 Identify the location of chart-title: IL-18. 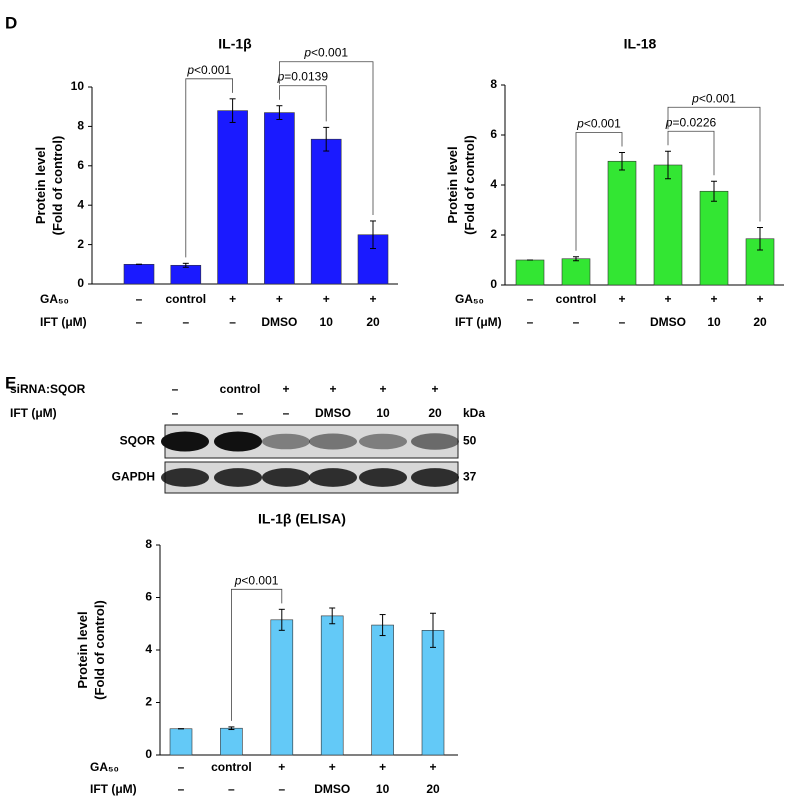
(640, 44).